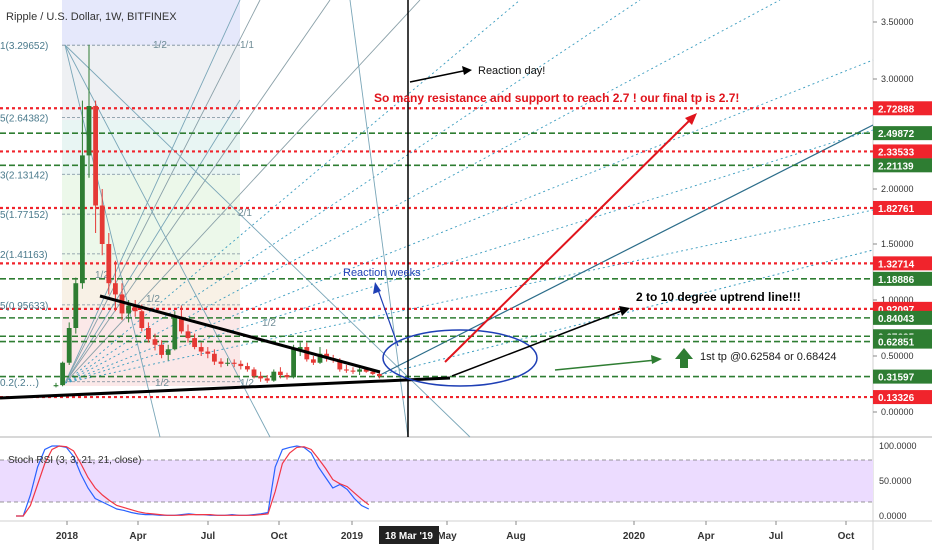 The image size is (932, 550). Describe the element at coordinates (540, 341) in the screenshot. I see `uptrend-arrow` at that location.